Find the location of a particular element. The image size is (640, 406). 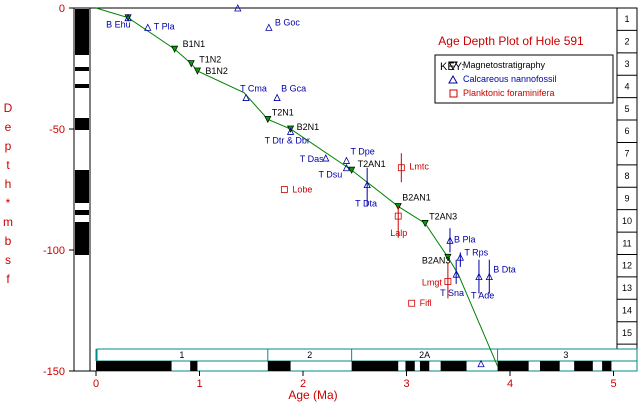

core-number: 5 is located at coordinates (626, 109).